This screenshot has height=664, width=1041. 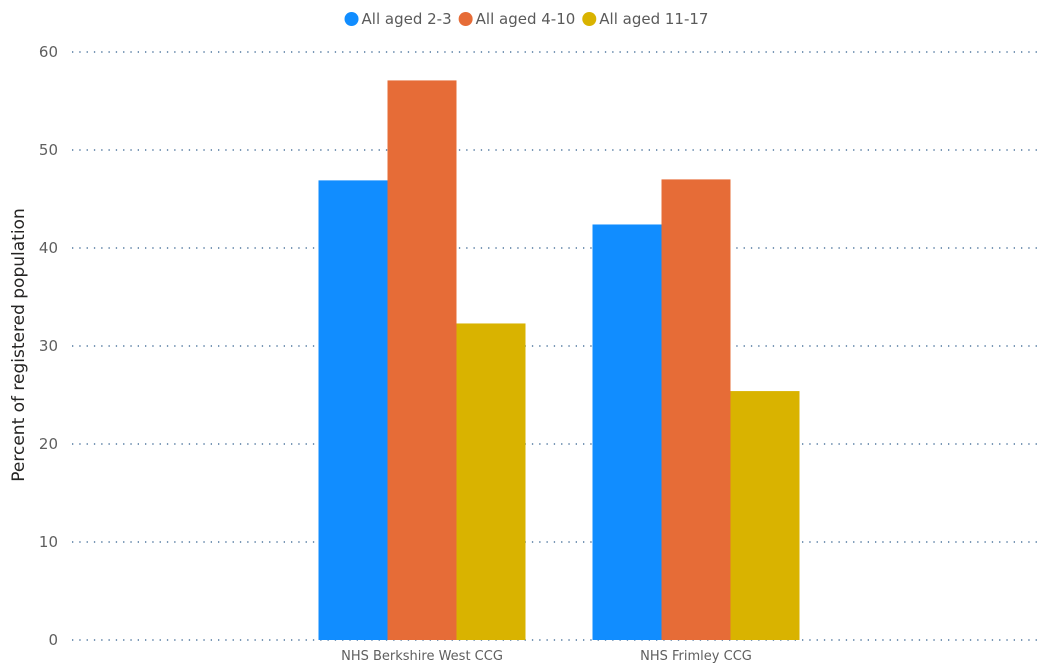 What do you see at coordinates (546, 656) in the screenshot?
I see `x-axis-categories: NHS Berkshire West CCG NHS Frimley CCG` at bounding box center [546, 656].